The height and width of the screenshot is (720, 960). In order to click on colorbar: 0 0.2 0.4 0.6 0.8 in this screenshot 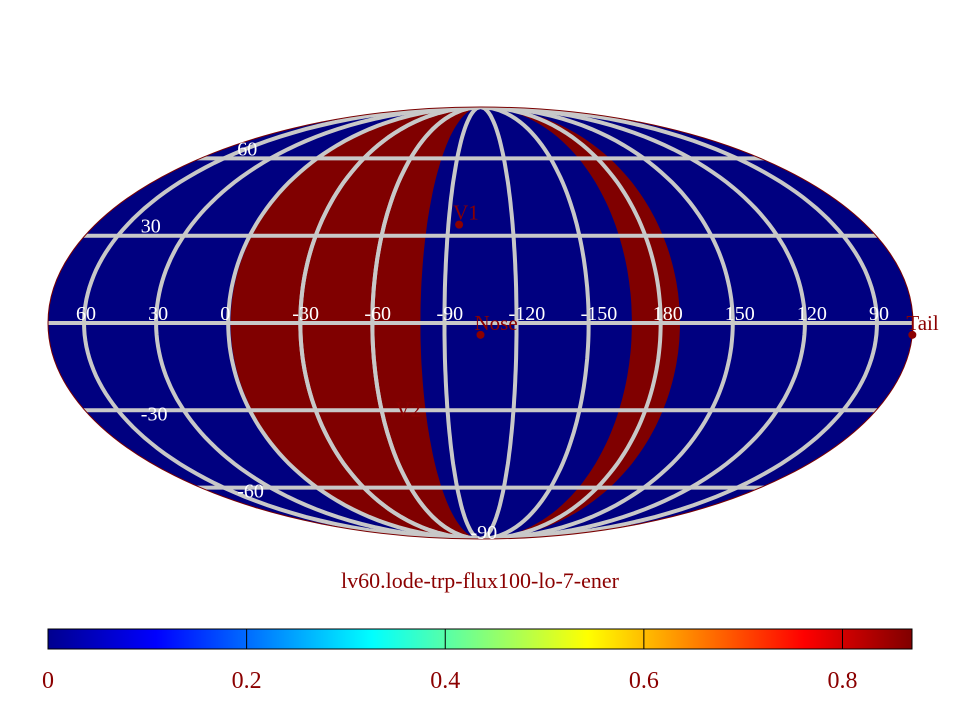, I will do `click(477, 661)`.